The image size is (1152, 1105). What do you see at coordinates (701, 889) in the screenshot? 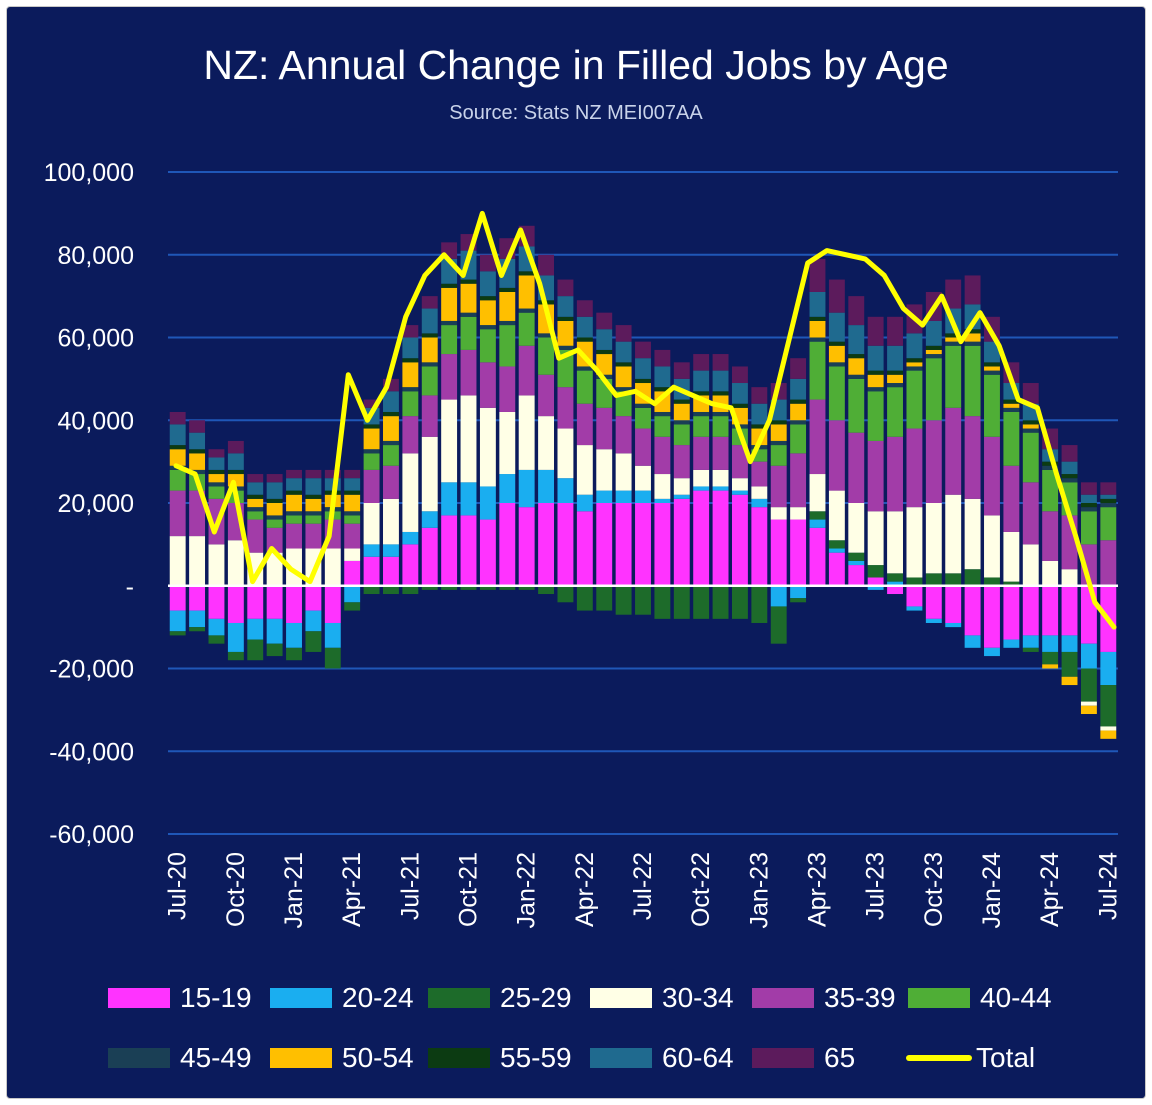
I see `x-tick-label: Oct-22` at bounding box center [701, 889].